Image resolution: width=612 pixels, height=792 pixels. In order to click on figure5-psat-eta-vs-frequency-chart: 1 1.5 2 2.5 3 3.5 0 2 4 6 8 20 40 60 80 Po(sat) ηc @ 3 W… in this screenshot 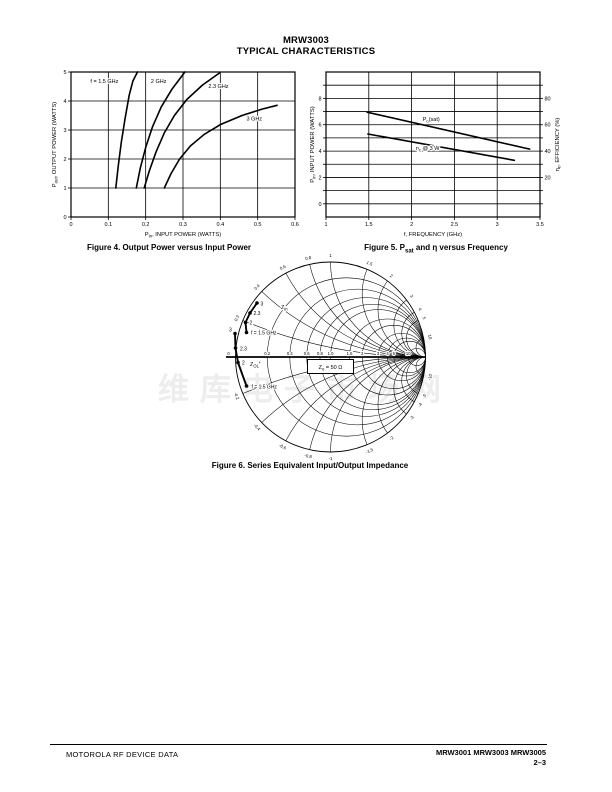, I will do `click(436, 154)`.